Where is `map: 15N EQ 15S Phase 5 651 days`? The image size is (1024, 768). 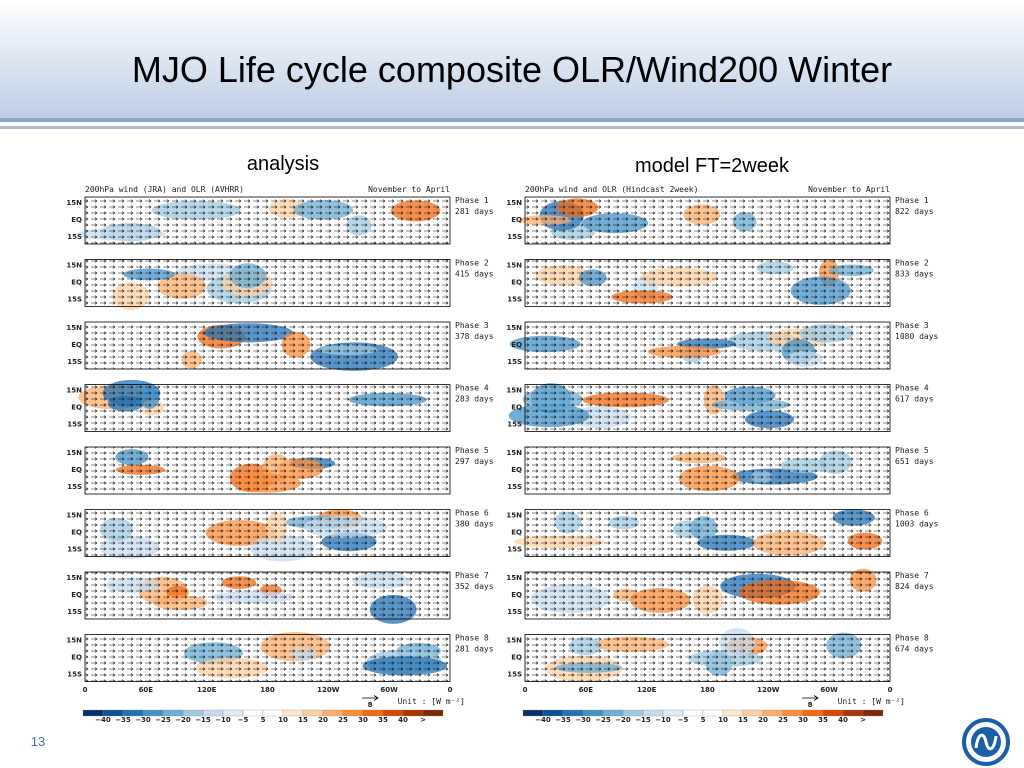
map: 15N EQ 15S Phase 5 651 days is located at coordinates (720, 470).